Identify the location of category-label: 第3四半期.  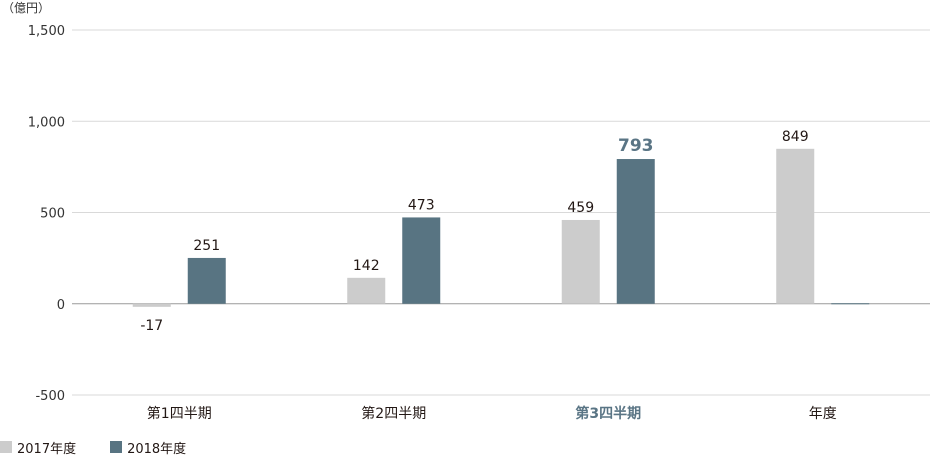
(608, 413).